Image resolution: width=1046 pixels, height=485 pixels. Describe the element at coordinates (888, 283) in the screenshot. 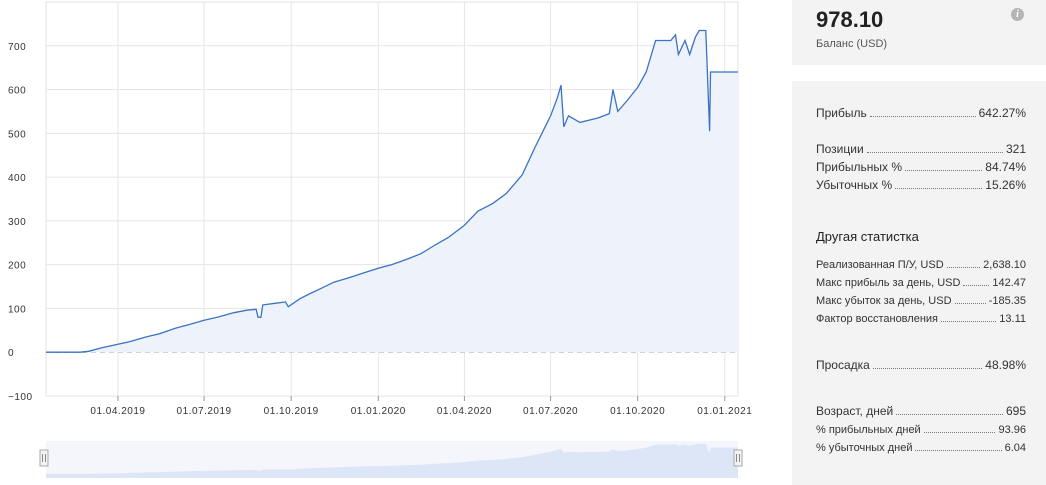

I see `stat-label: Макс прибыль за день, USD` at that location.